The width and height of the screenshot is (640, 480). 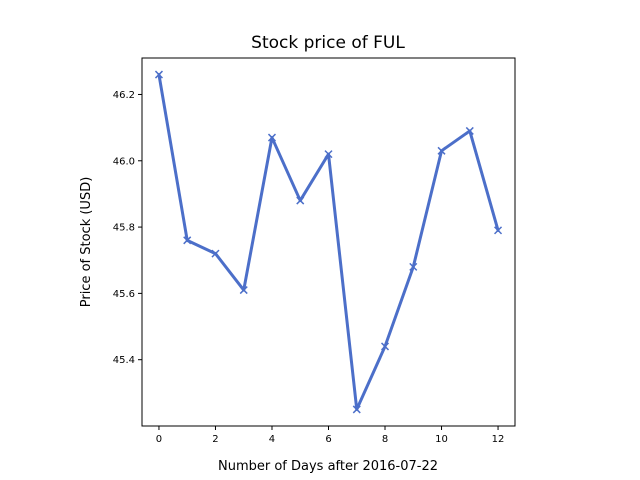 What do you see at coordinates (328, 439) in the screenshot?
I see `x-tick-label: 6` at bounding box center [328, 439].